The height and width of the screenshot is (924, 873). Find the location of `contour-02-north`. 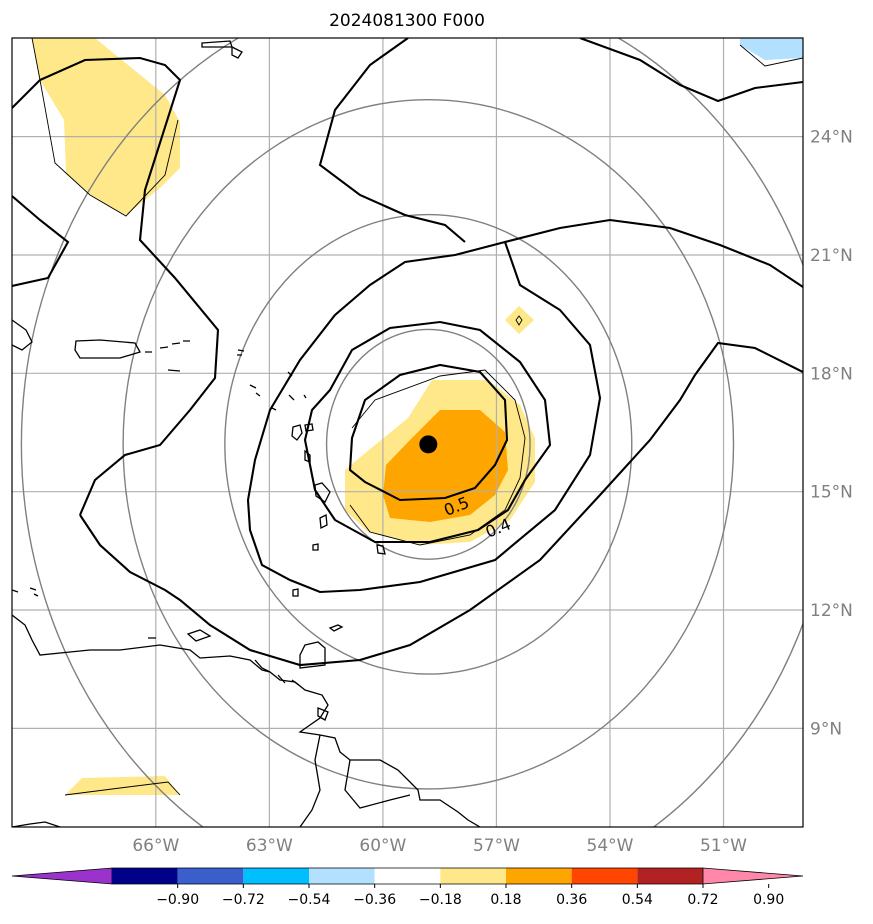

contour-02-north is located at coordinates (392, 140).